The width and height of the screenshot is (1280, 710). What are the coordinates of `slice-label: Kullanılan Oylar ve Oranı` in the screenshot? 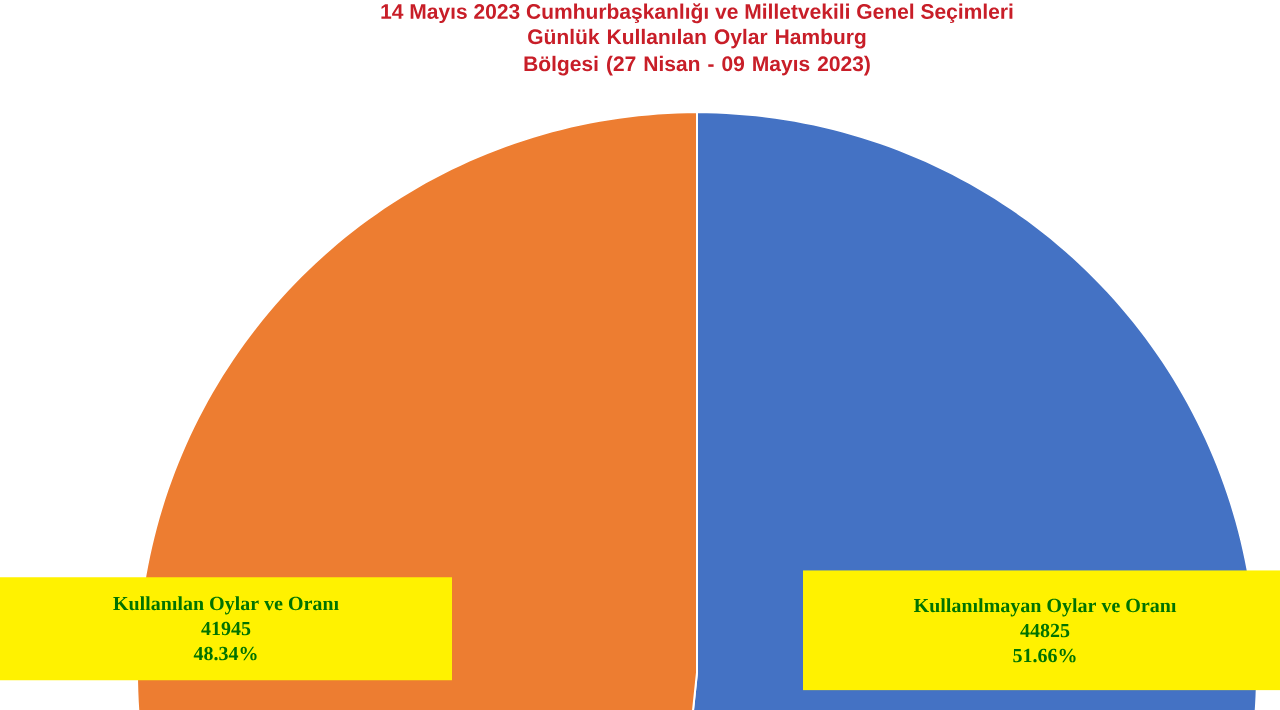 It's located at (226, 605).